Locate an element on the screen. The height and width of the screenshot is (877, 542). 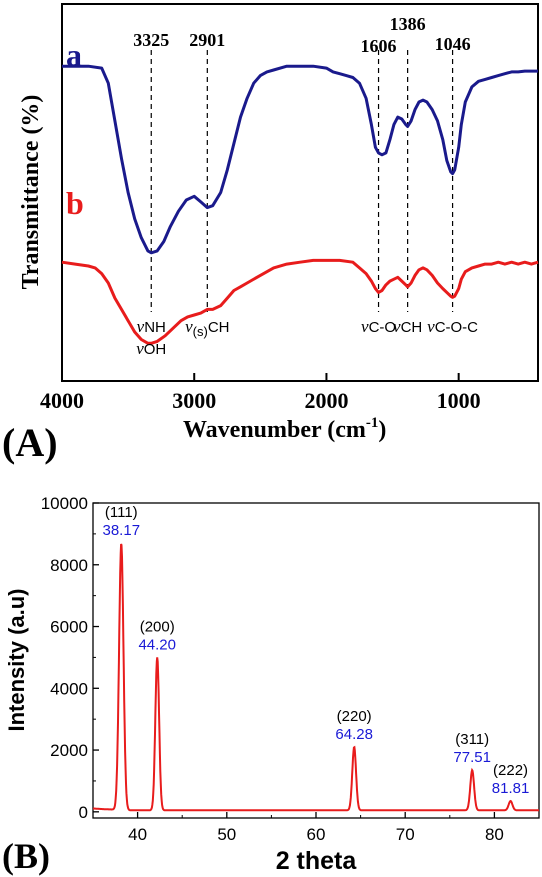
peak-hkl-38.17: (111) is located at coordinates (121, 512).